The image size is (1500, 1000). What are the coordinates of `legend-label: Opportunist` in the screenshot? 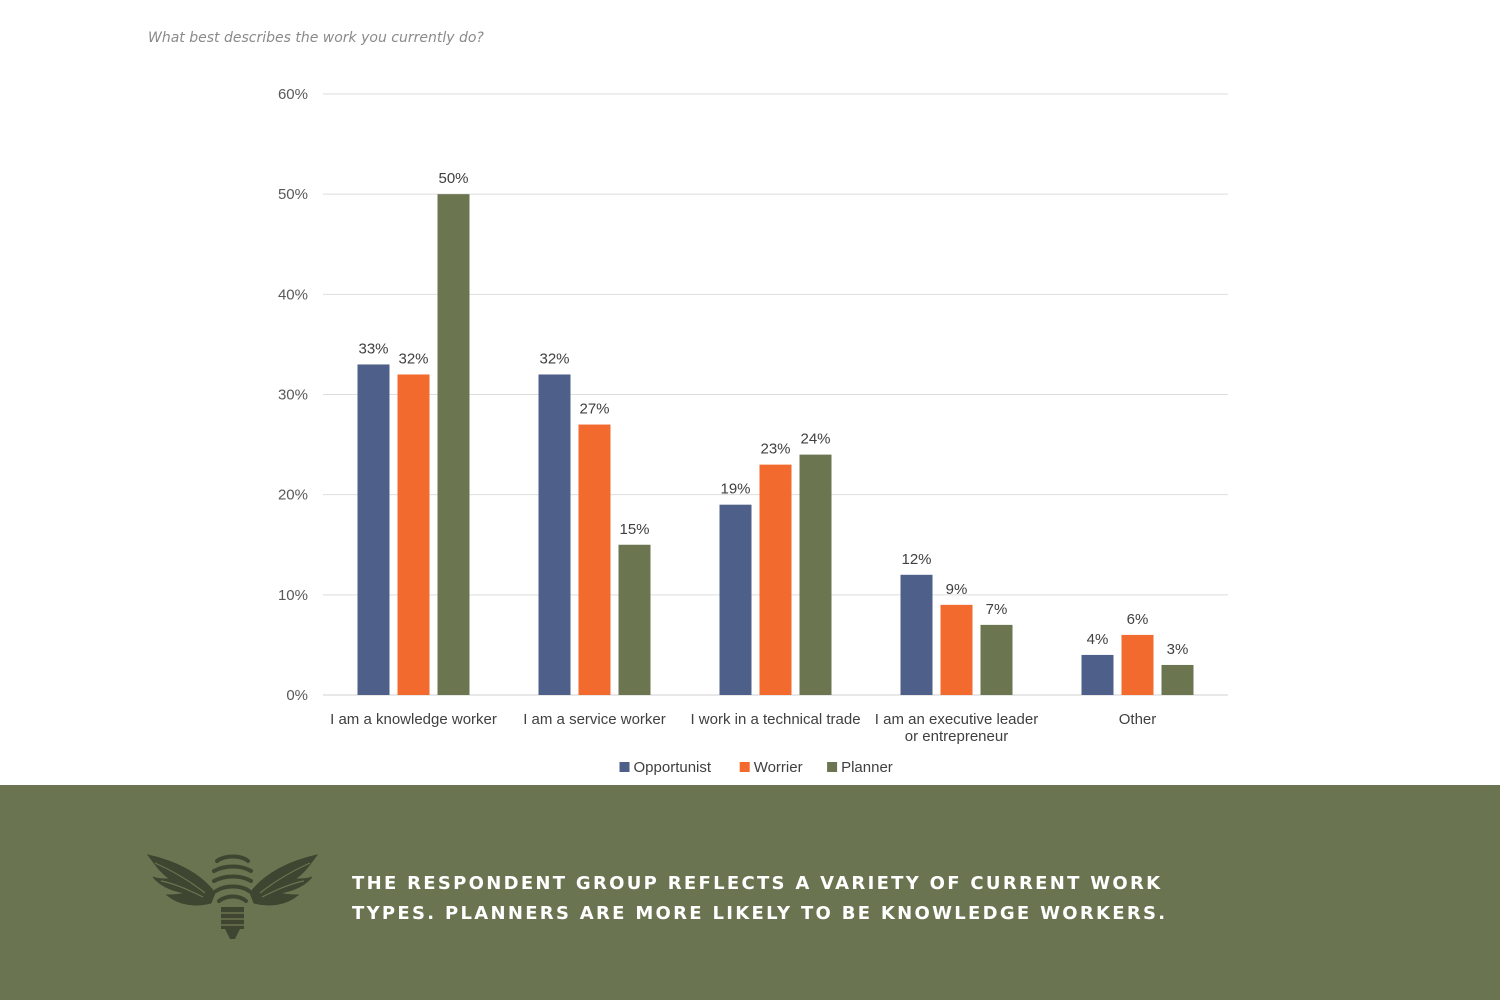 It's located at (673, 767).